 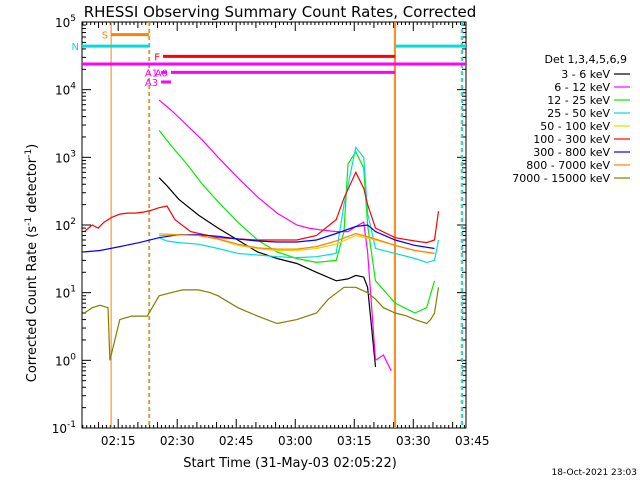 What do you see at coordinates (64, 428) in the screenshot?
I see `y-tick-label: 10⁻¹` at bounding box center [64, 428].